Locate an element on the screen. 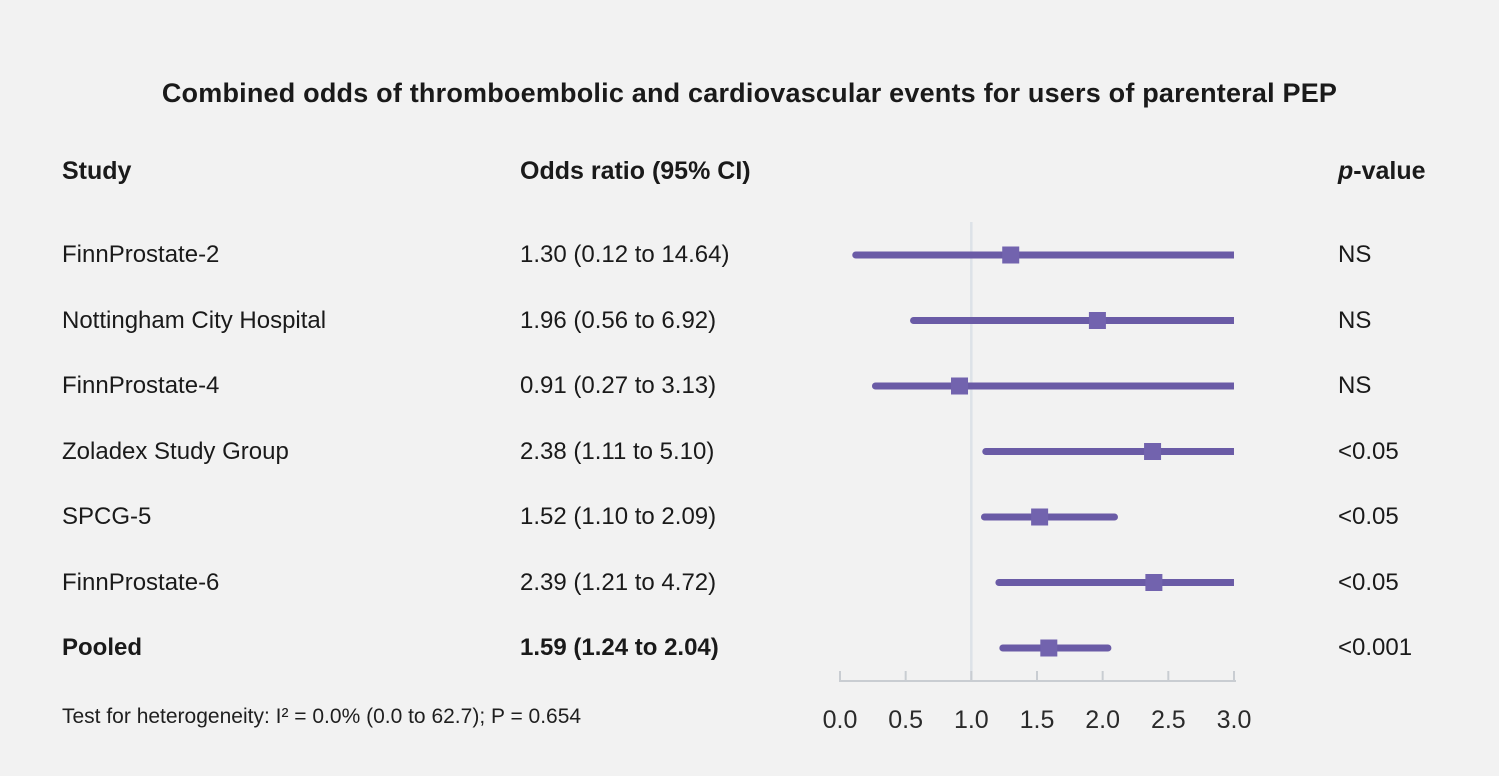 The height and width of the screenshot is (776, 1499). odds-ratio-label: 1.96 (0.56 to 6.92) is located at coordinates (618, 320).